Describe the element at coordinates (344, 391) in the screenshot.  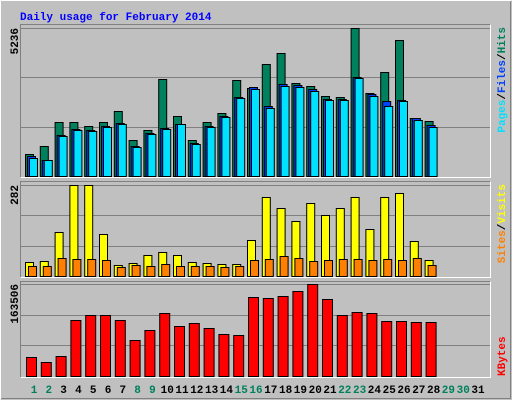
I see `x-tick-label: 22` at that location.